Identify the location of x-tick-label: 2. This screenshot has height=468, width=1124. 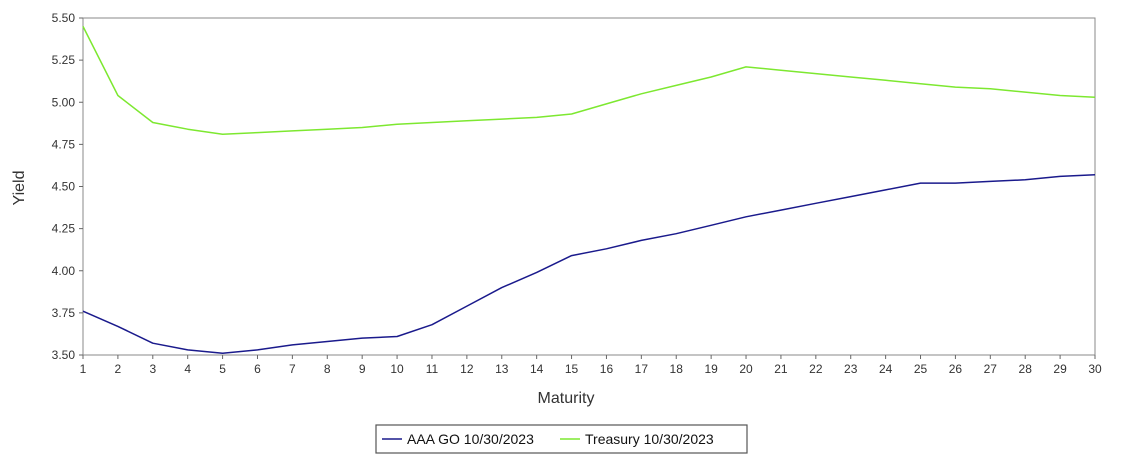
(118, 369).